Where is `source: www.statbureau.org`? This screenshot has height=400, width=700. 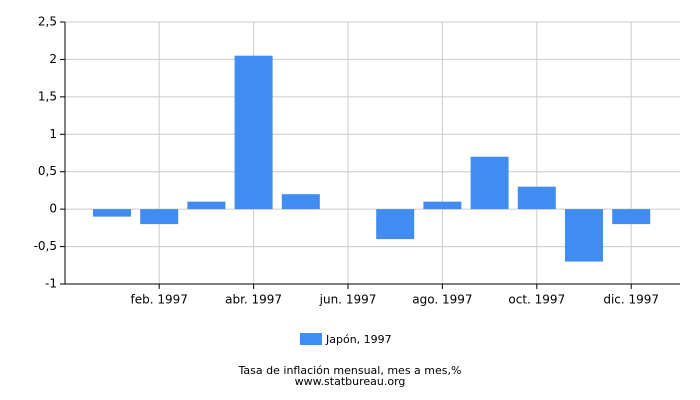
source: www.statbureau.org is located at coordinates (350, 381).